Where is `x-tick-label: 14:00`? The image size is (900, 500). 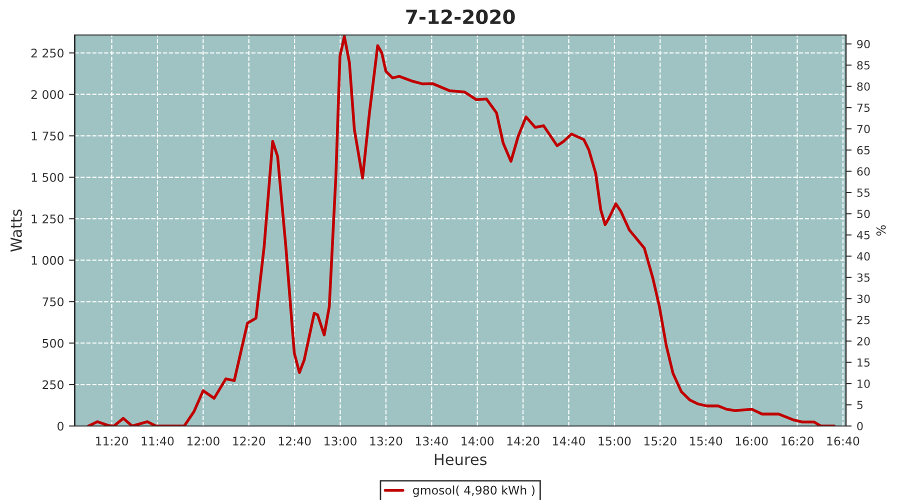
x-tick-label: 14:00 is located at coordinates (478, 441).